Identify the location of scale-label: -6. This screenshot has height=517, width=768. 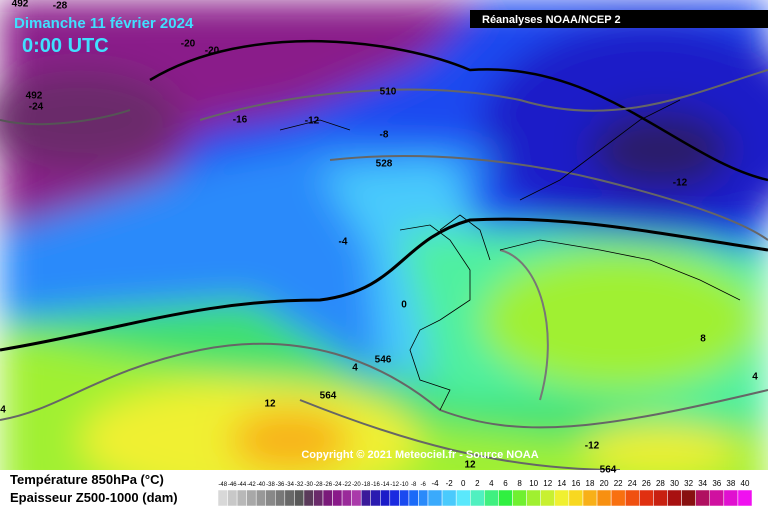
(424, 485).